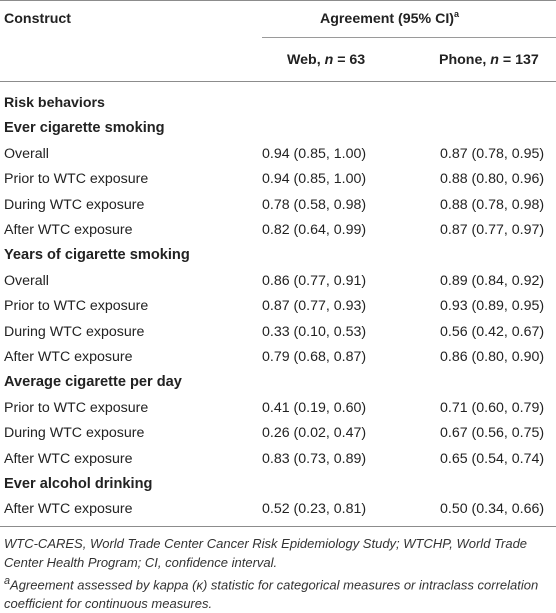  What do you see at coordinates (314, 407) in the screenshot?
I see `web-agreement-cell: 0.41 (0.19, 0.60)` at bounding box center [314, 407].